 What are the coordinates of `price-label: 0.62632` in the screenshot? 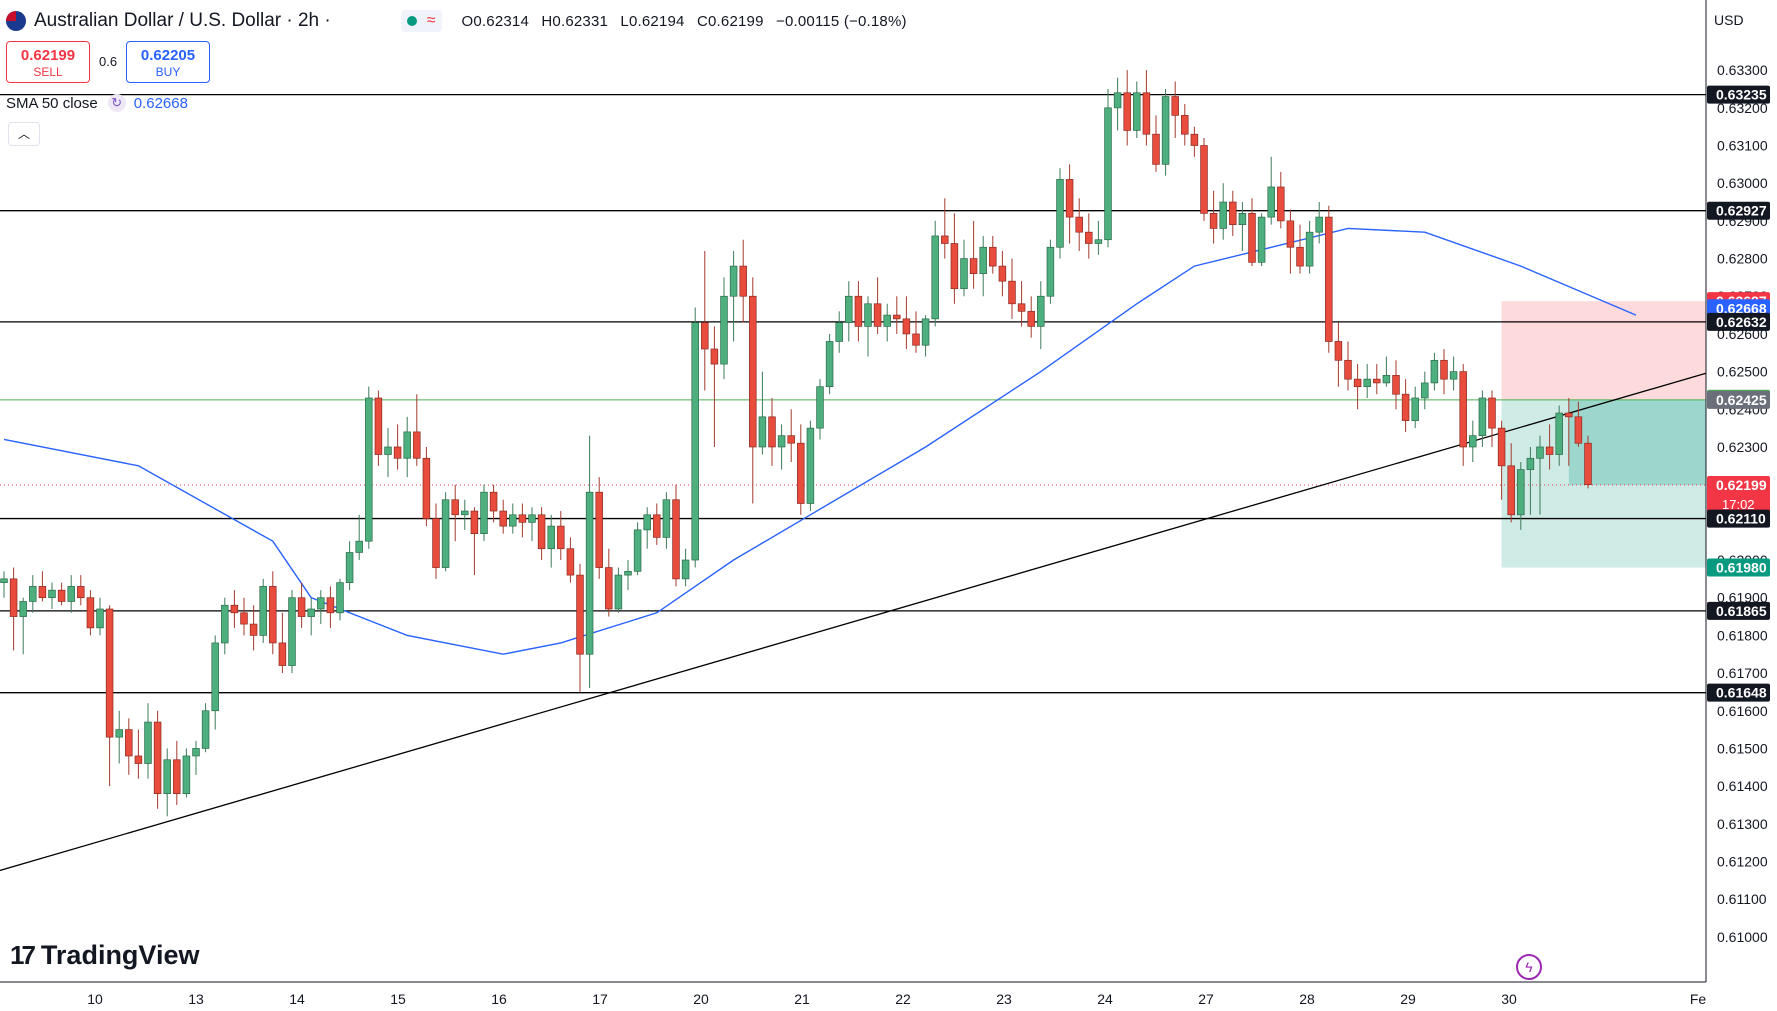 It's located at (1741, 322).